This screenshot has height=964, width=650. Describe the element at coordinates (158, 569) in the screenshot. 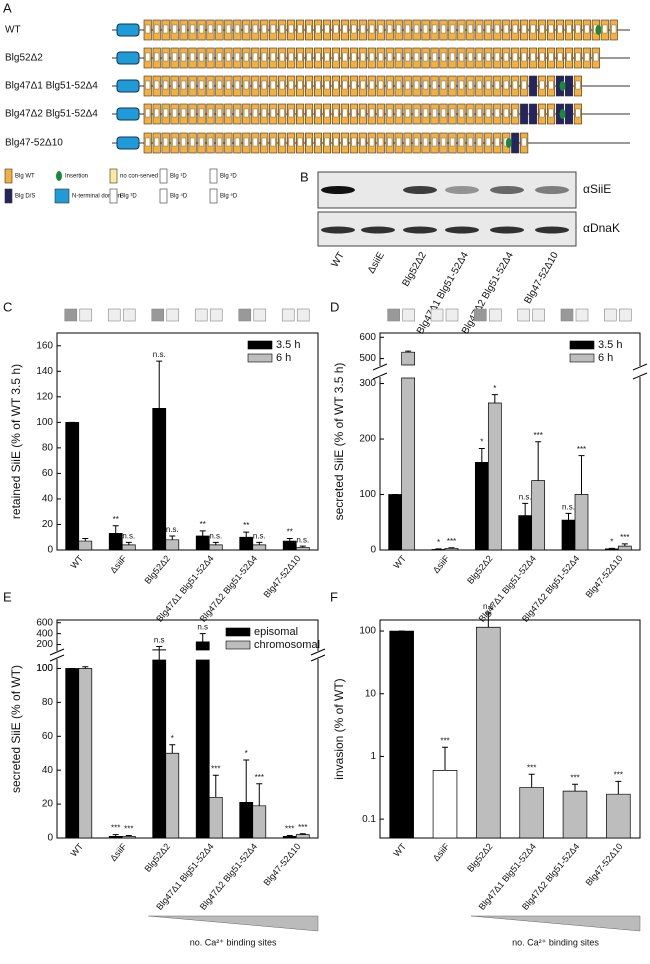

I see `x-tick-label: Blg52Δ2` at that location.